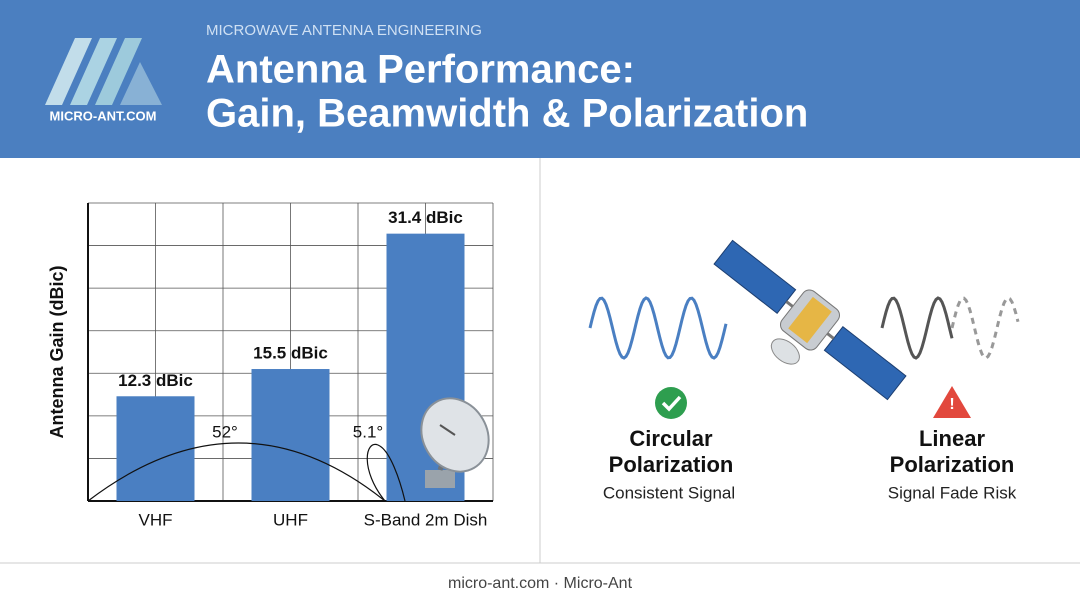 This screenshot has width=1080, height=603. I want to click on satellite-icon, so click(810, 320).